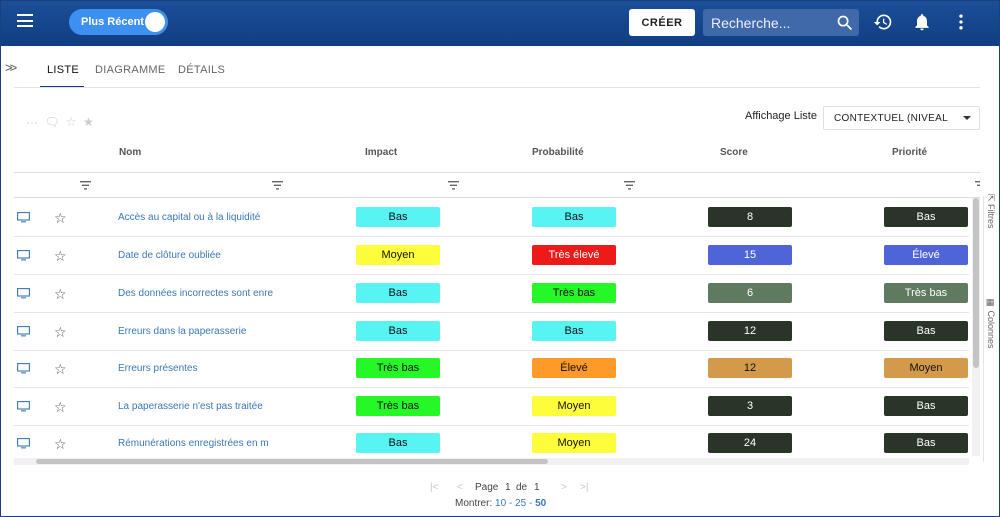  I want to click on page-label: Page, so click(487, 487).